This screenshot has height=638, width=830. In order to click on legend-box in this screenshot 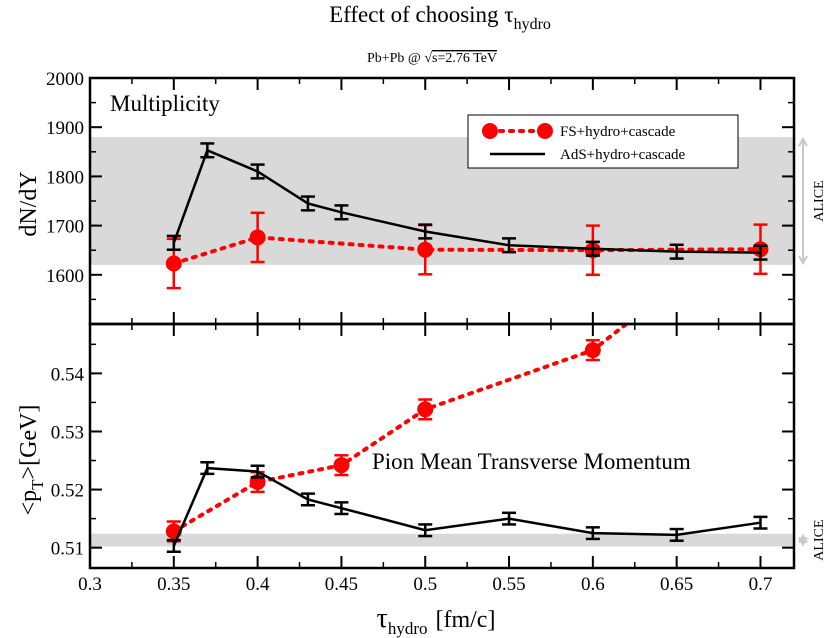, I will do `click(603, 141)`.